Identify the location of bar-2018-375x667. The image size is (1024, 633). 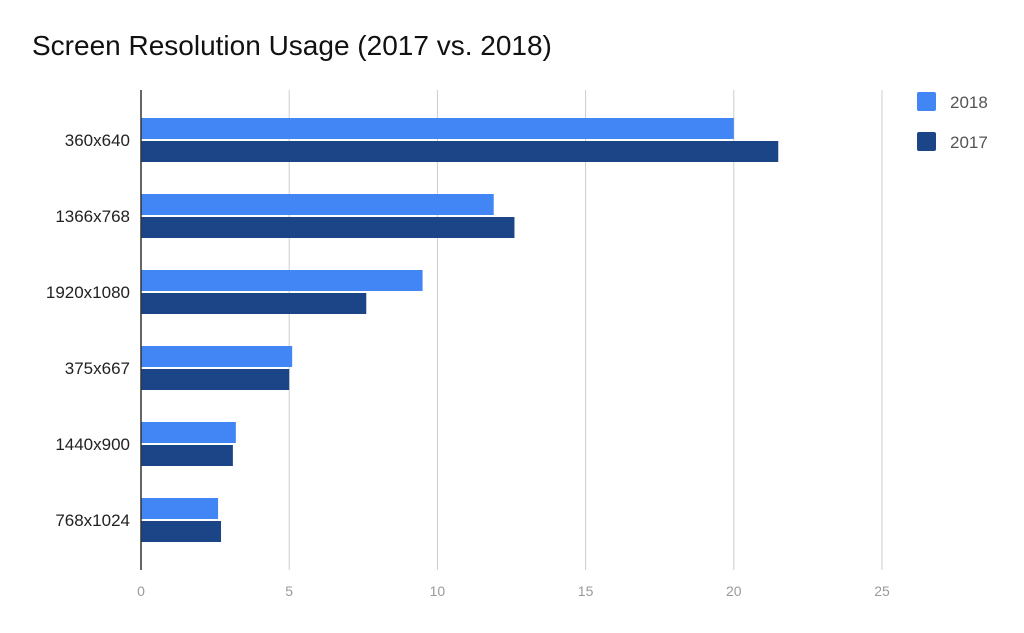
(217, 356).